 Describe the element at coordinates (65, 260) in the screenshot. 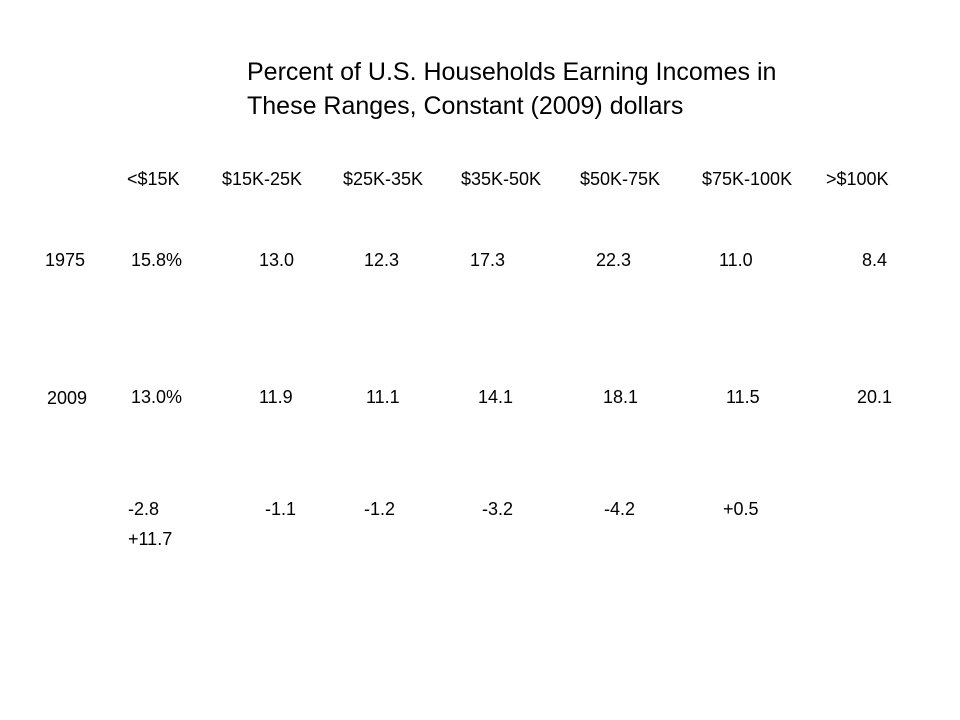

I see `row-label-1975: 1975` at that location.